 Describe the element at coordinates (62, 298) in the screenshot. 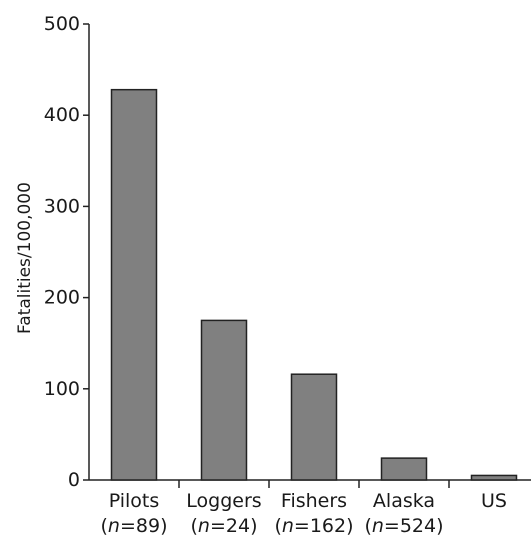

I see `y-tick-label: 200` at that location.